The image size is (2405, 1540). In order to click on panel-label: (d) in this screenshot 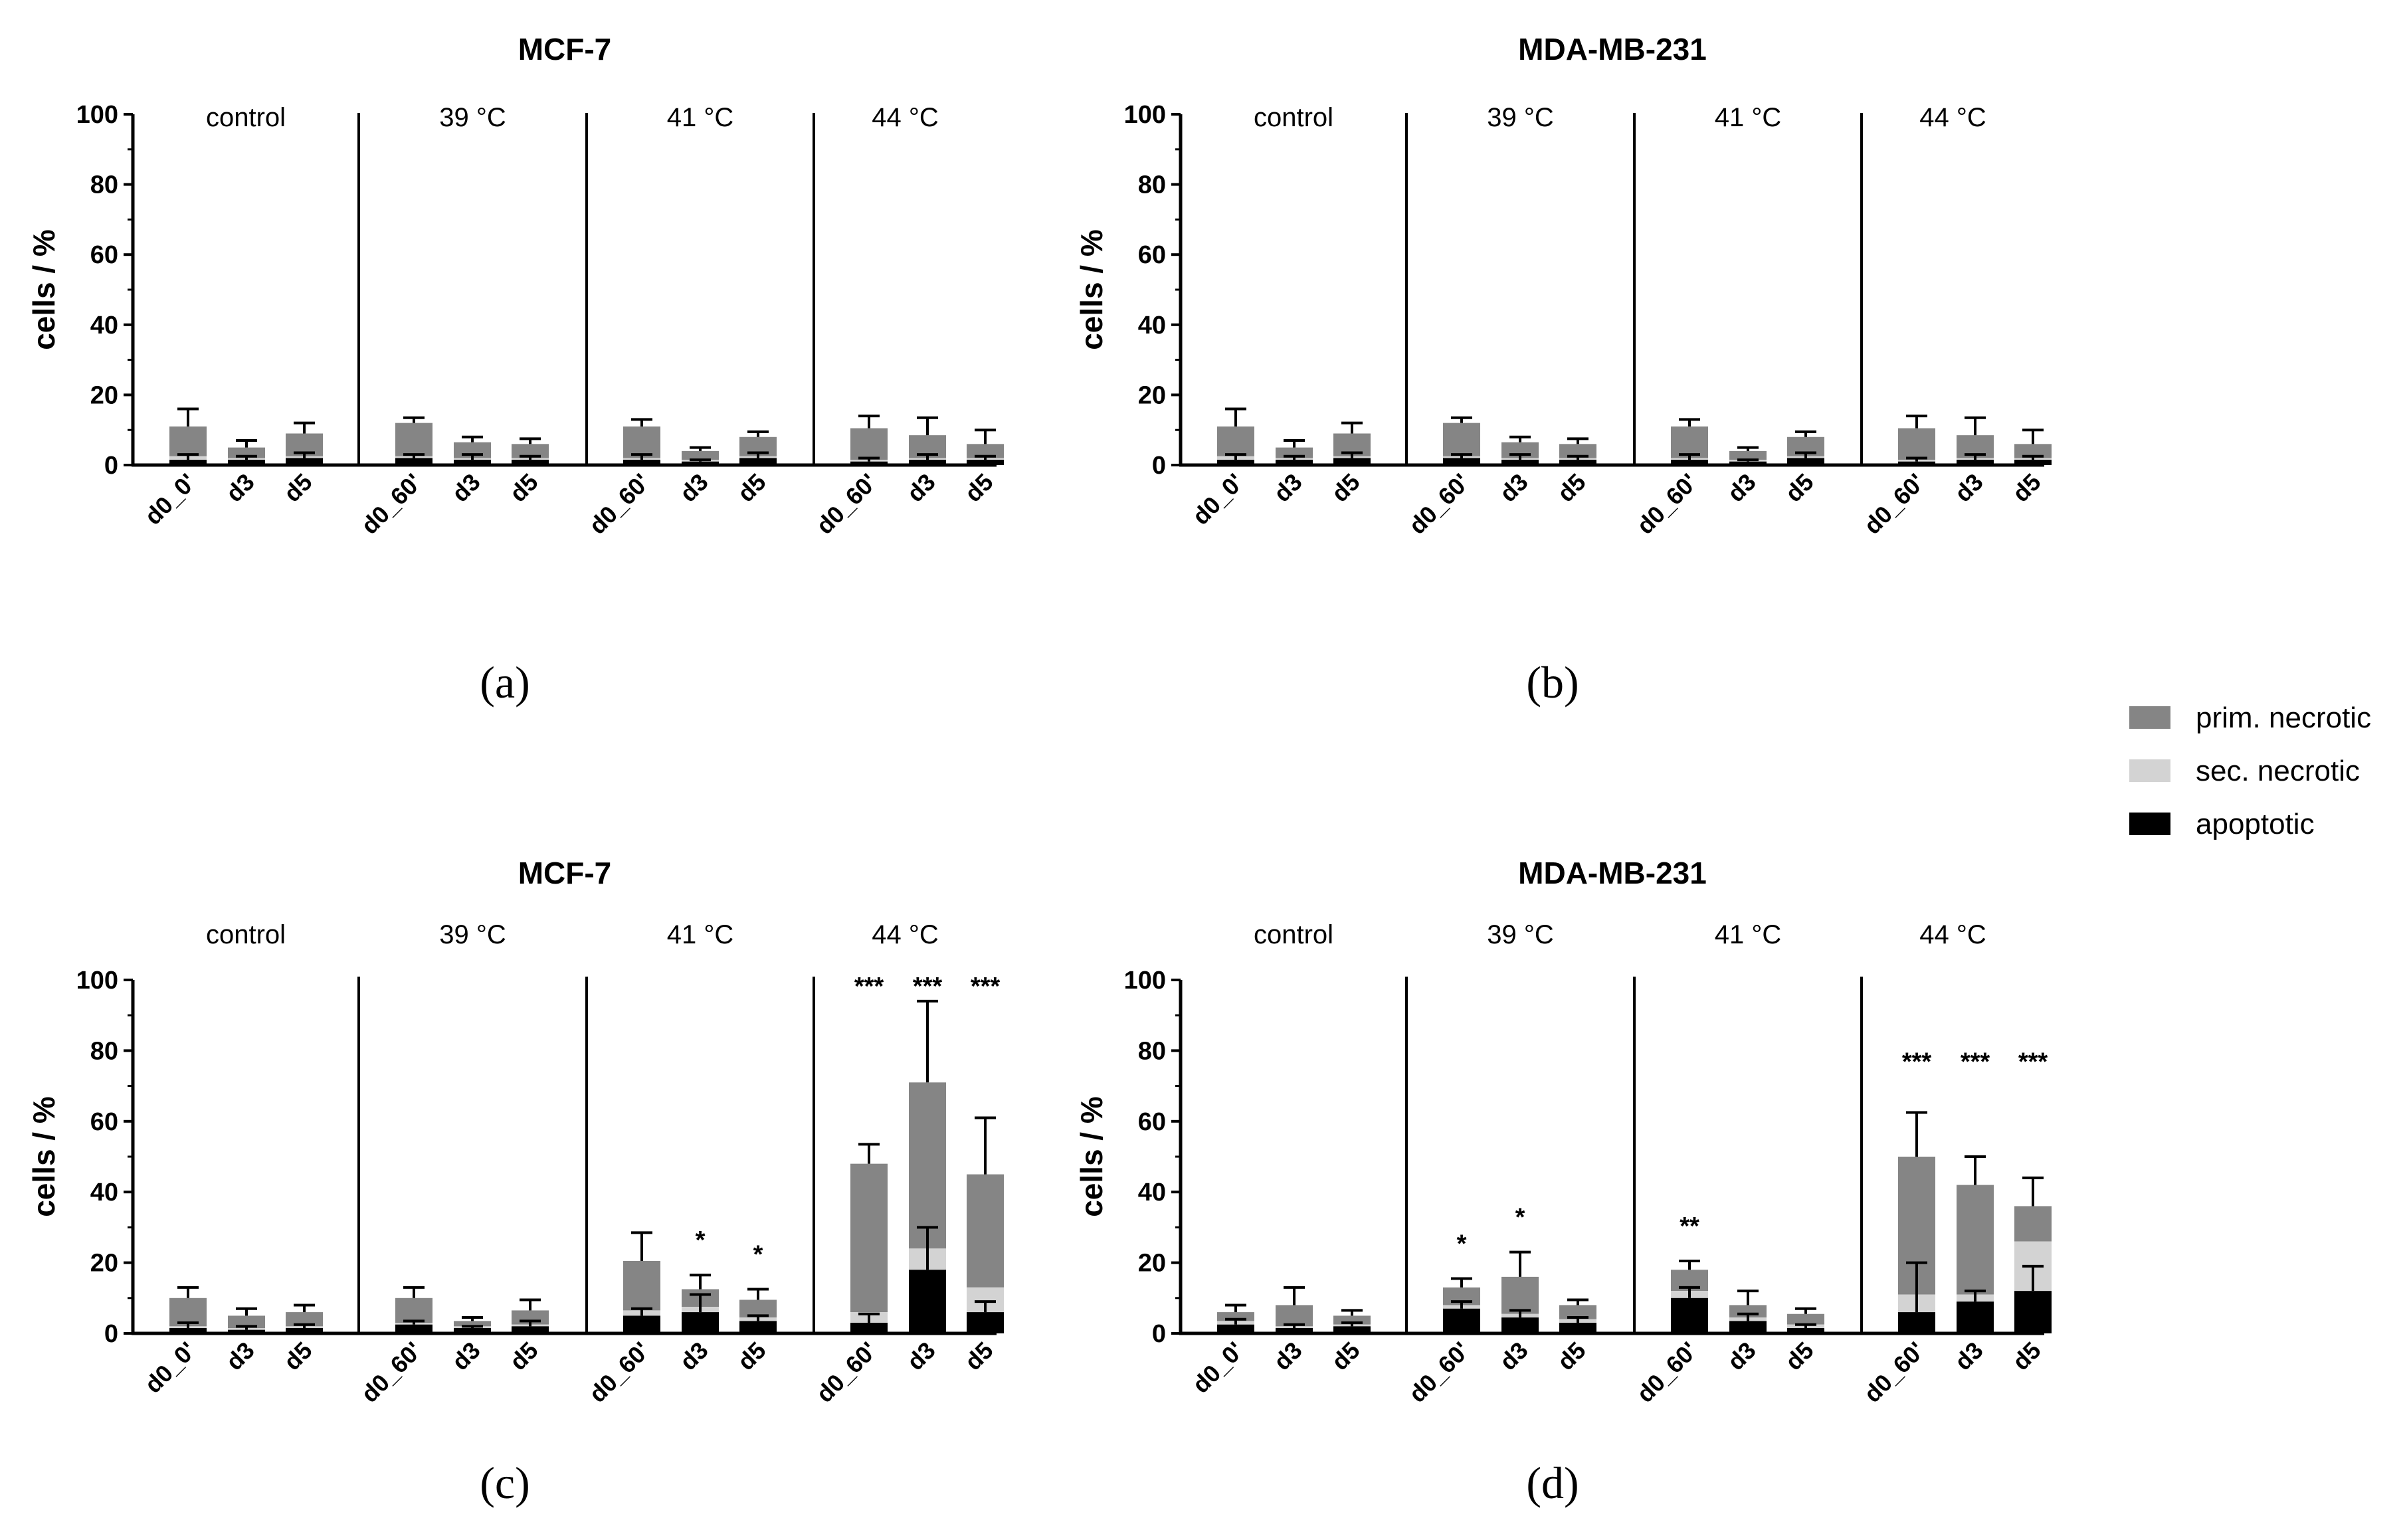, I will do `click(1552, 1483)`.